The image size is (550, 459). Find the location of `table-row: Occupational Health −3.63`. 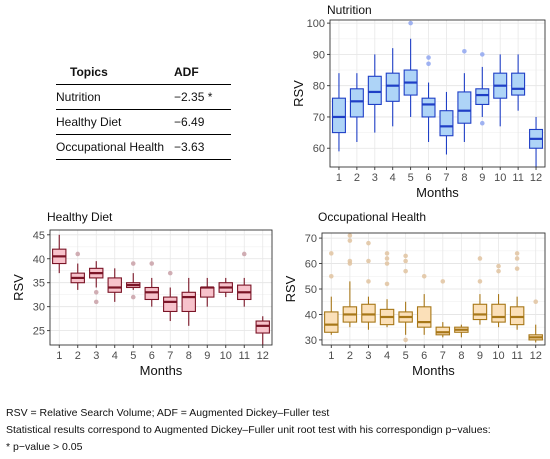

table-row: Occupational Health −3.63 is located at coordinates (143, 147).